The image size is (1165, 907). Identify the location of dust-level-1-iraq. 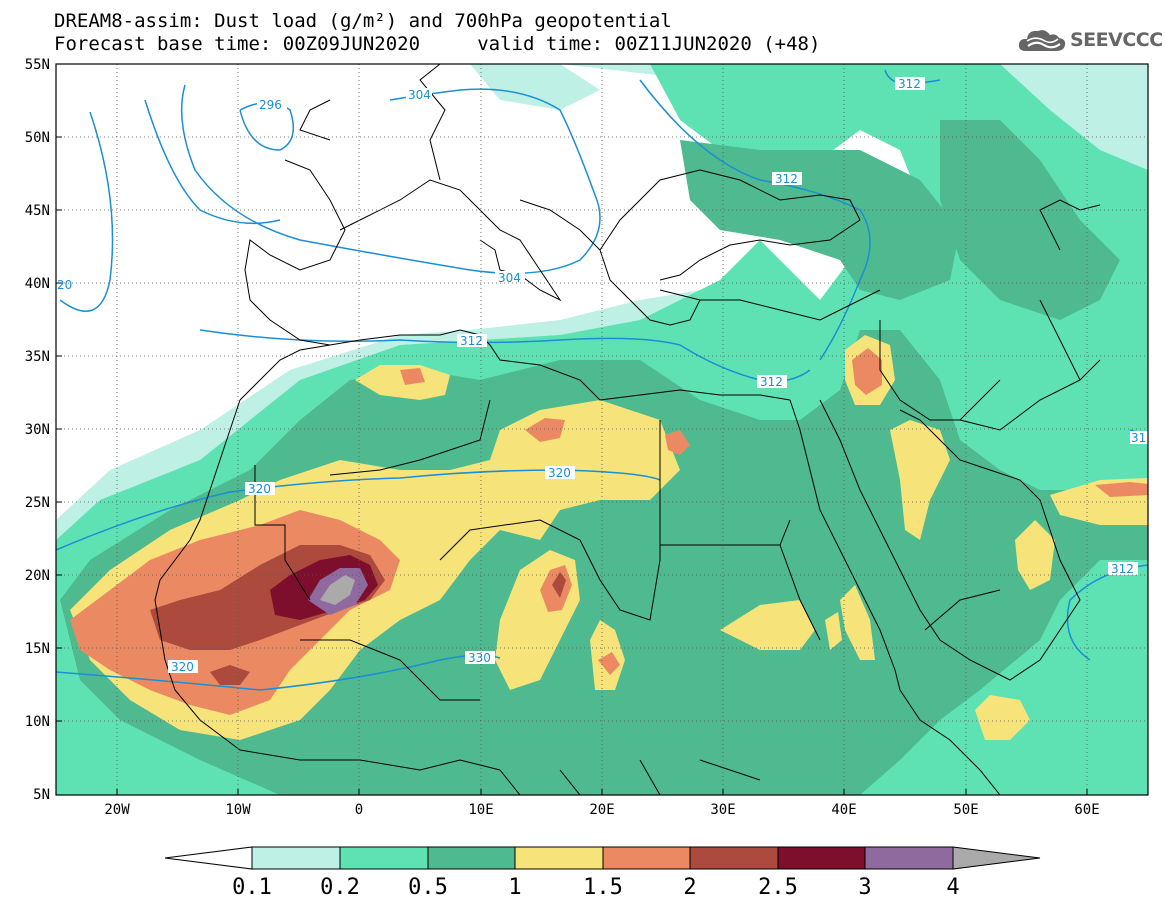
(870, 370).